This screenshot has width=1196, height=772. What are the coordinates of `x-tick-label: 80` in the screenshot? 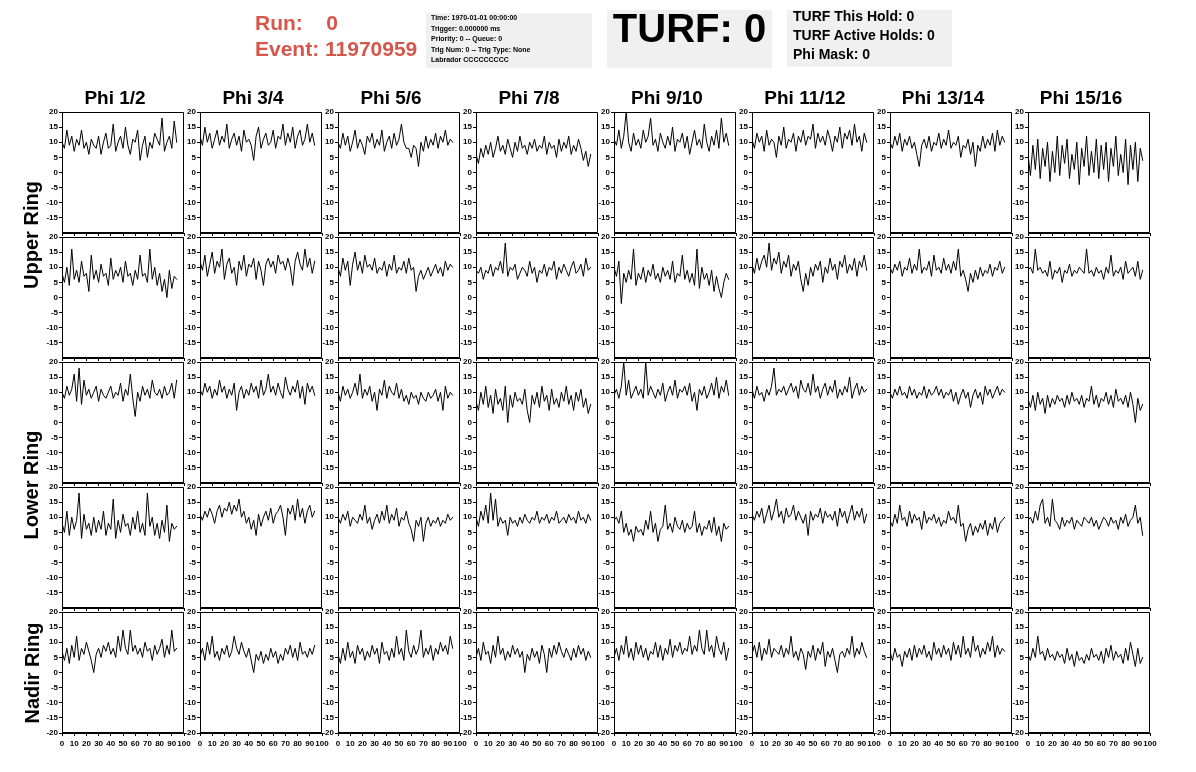 It's located at (574, 743).